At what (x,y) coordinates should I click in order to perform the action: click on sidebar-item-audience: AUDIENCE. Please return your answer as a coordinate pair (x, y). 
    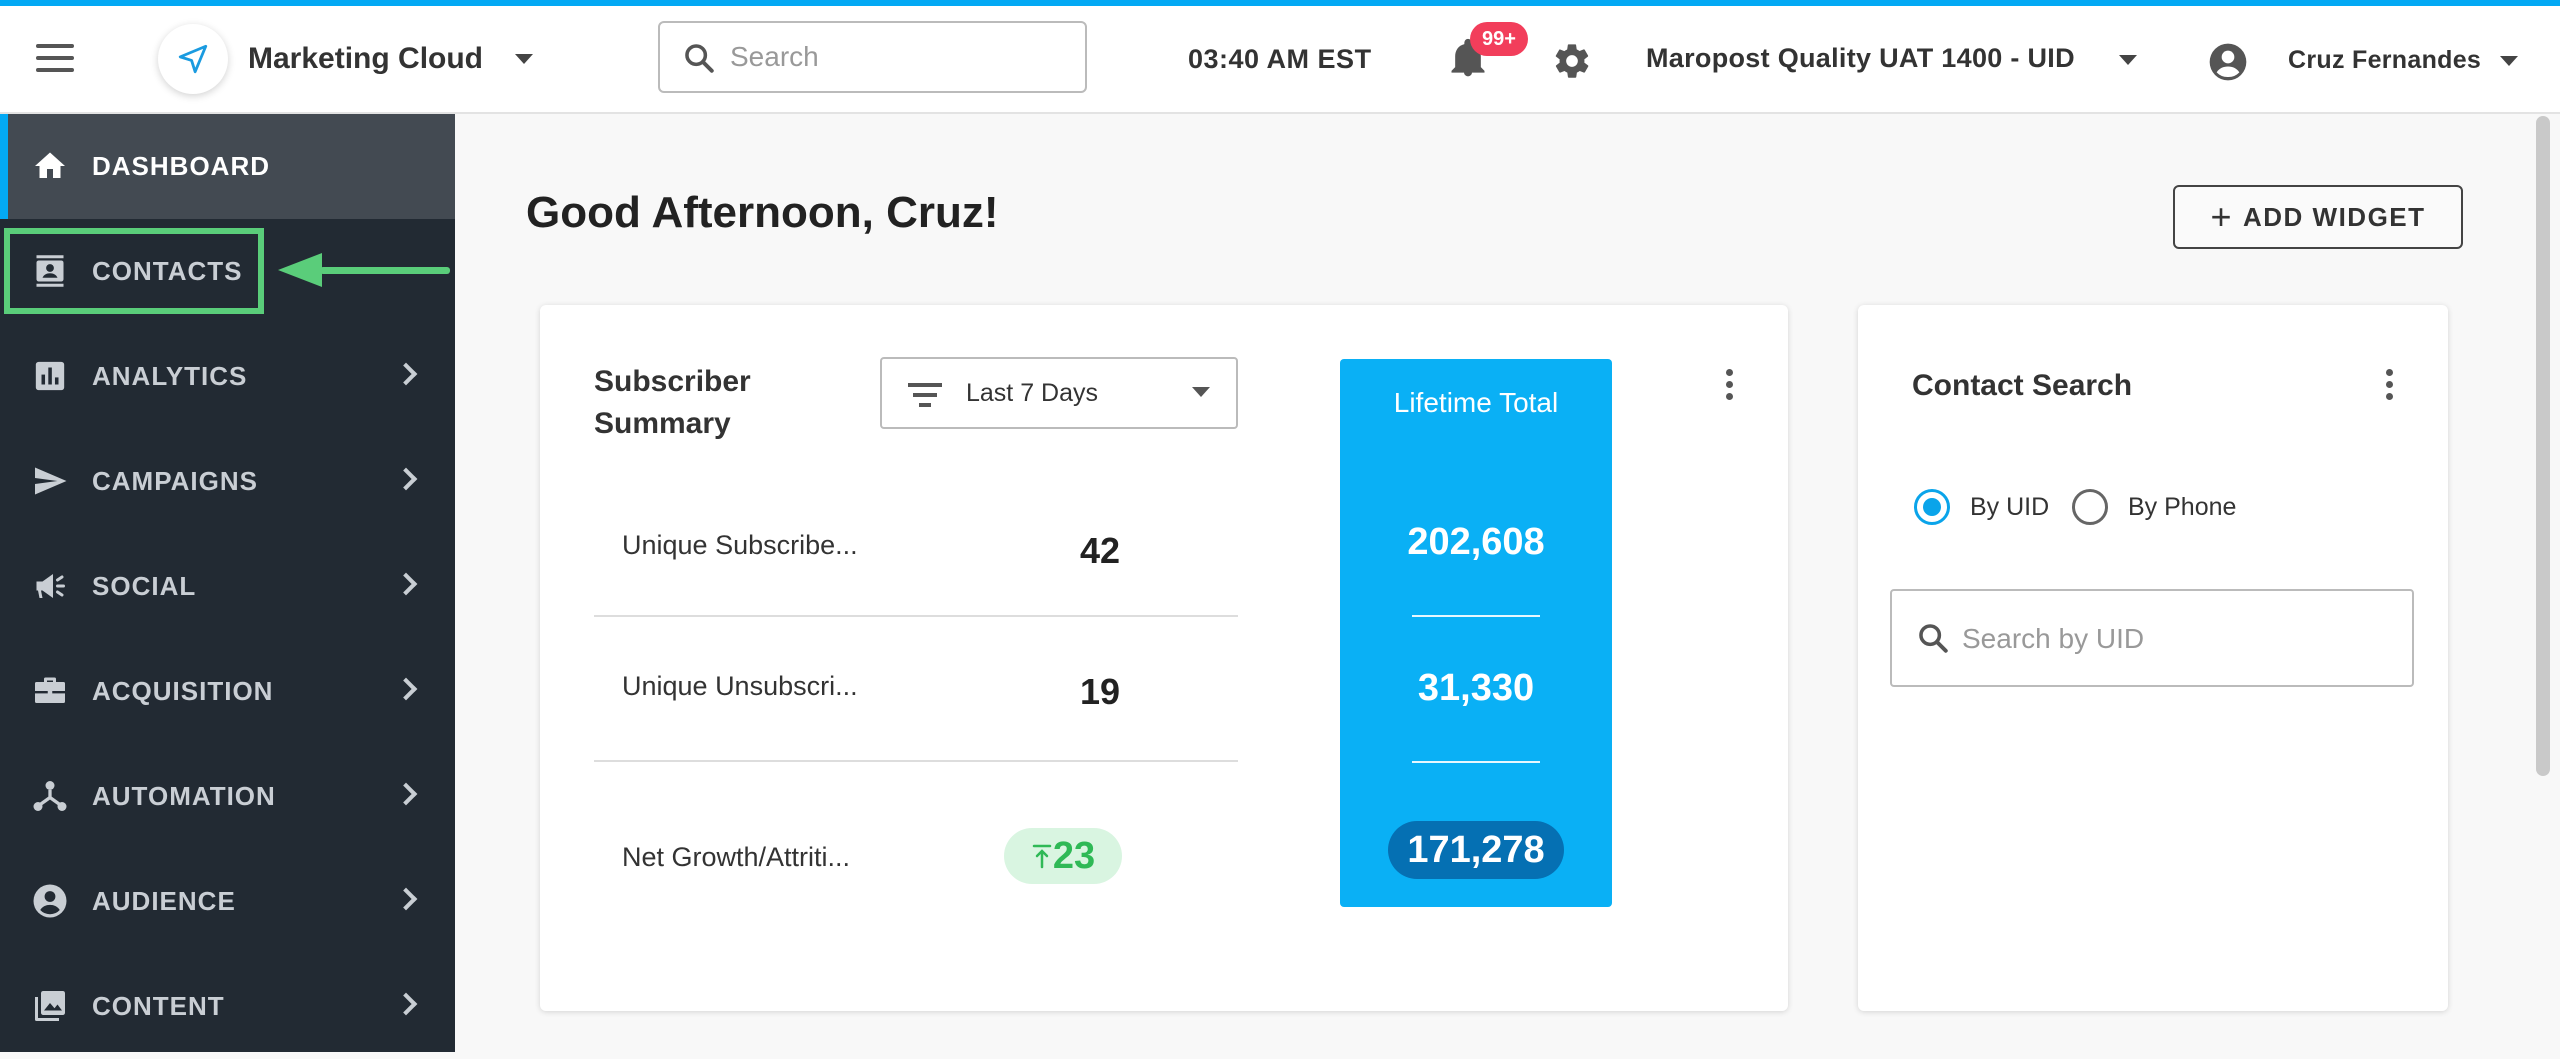
    Looking at the image, I should click on (227, 901).